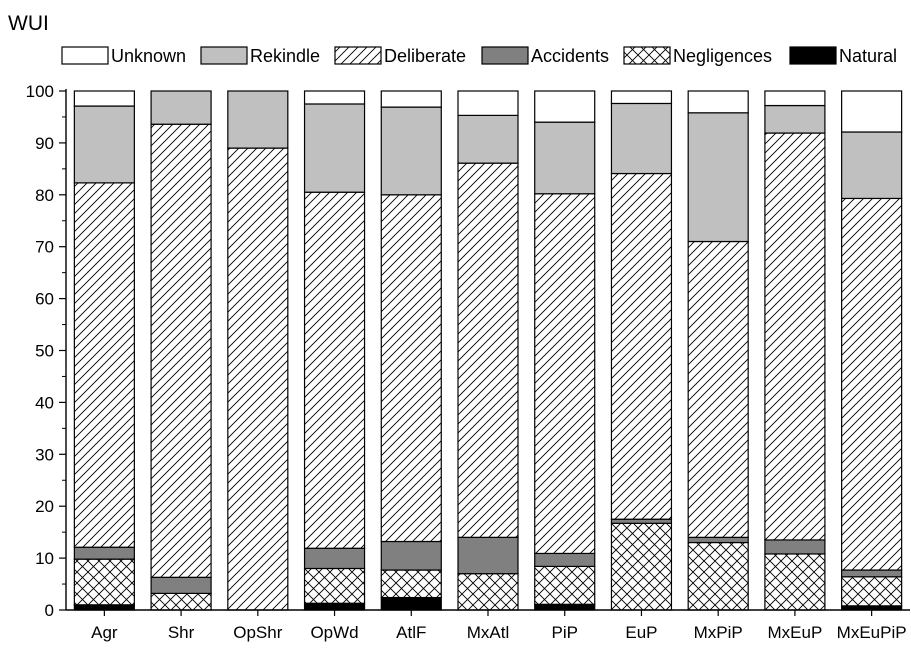 This screenshot has width=911, height=651. What do you see at coordinates (795, 632) in the screenshot?
I see `x-tick-label: MxEuP` at bounding box center [795, 632].